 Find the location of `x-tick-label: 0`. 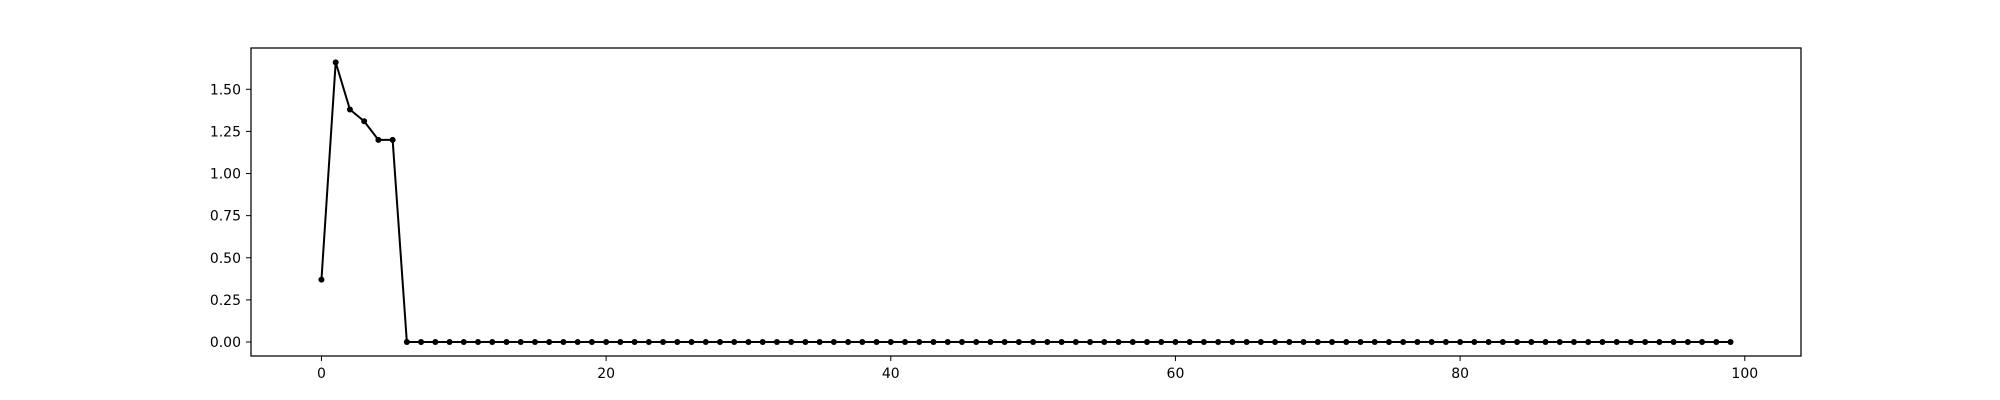

x-tick-label: 0 is located at coordinates (321, 374).